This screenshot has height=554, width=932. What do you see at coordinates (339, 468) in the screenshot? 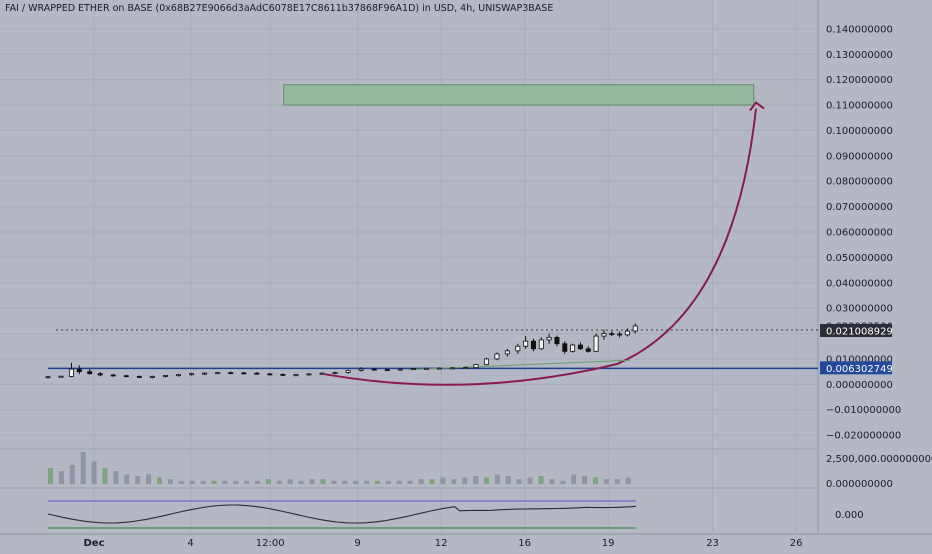
I see `volume-pane` at bounding box center [339, 468].